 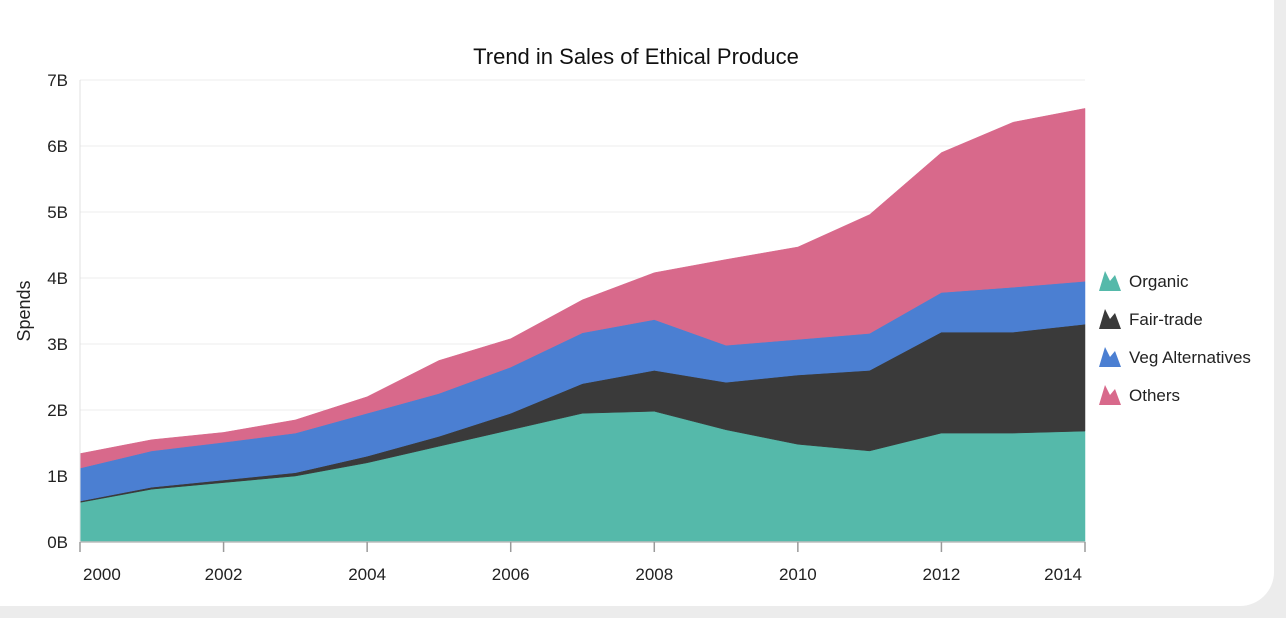 What do you see at coordinates (24, 310) in the screenshot?
I see `y-axis-title: Spends` at bounding box center [24, 310].